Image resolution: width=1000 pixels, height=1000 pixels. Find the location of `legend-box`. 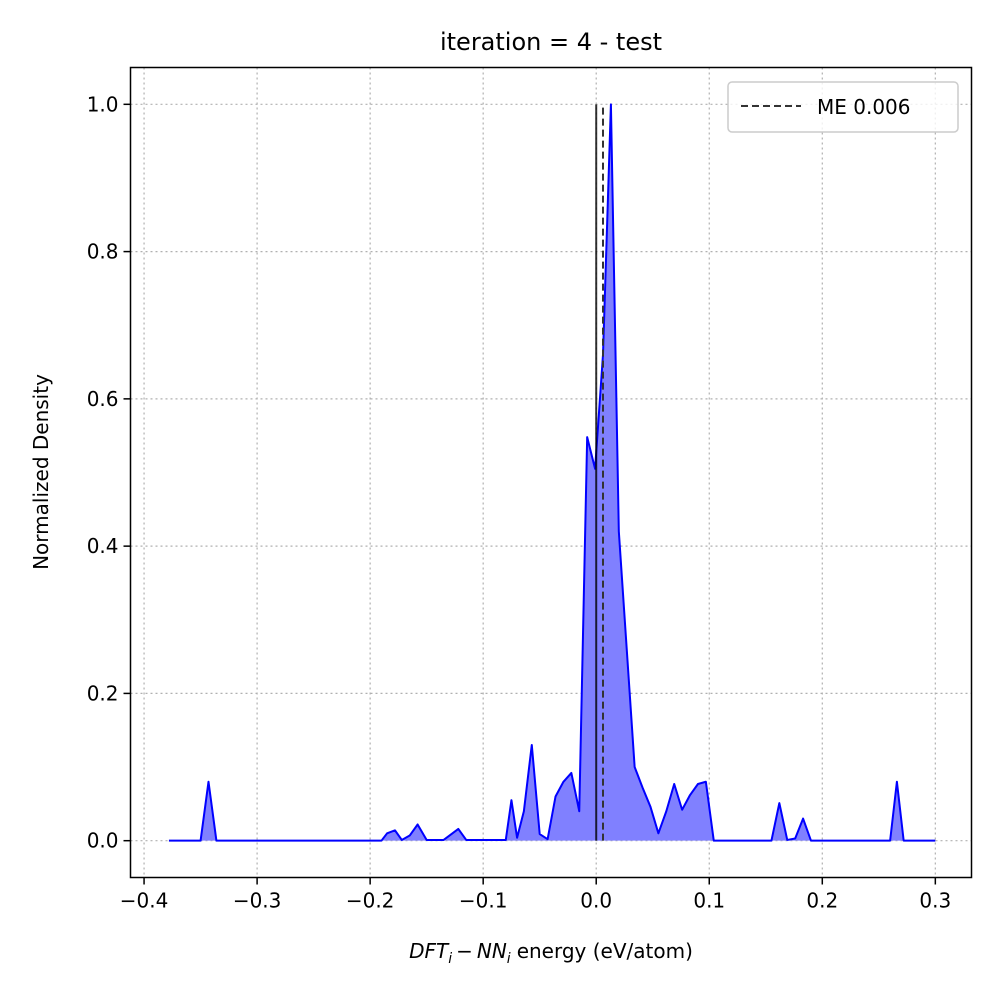

legend-box is located at coordinates (843, 107).